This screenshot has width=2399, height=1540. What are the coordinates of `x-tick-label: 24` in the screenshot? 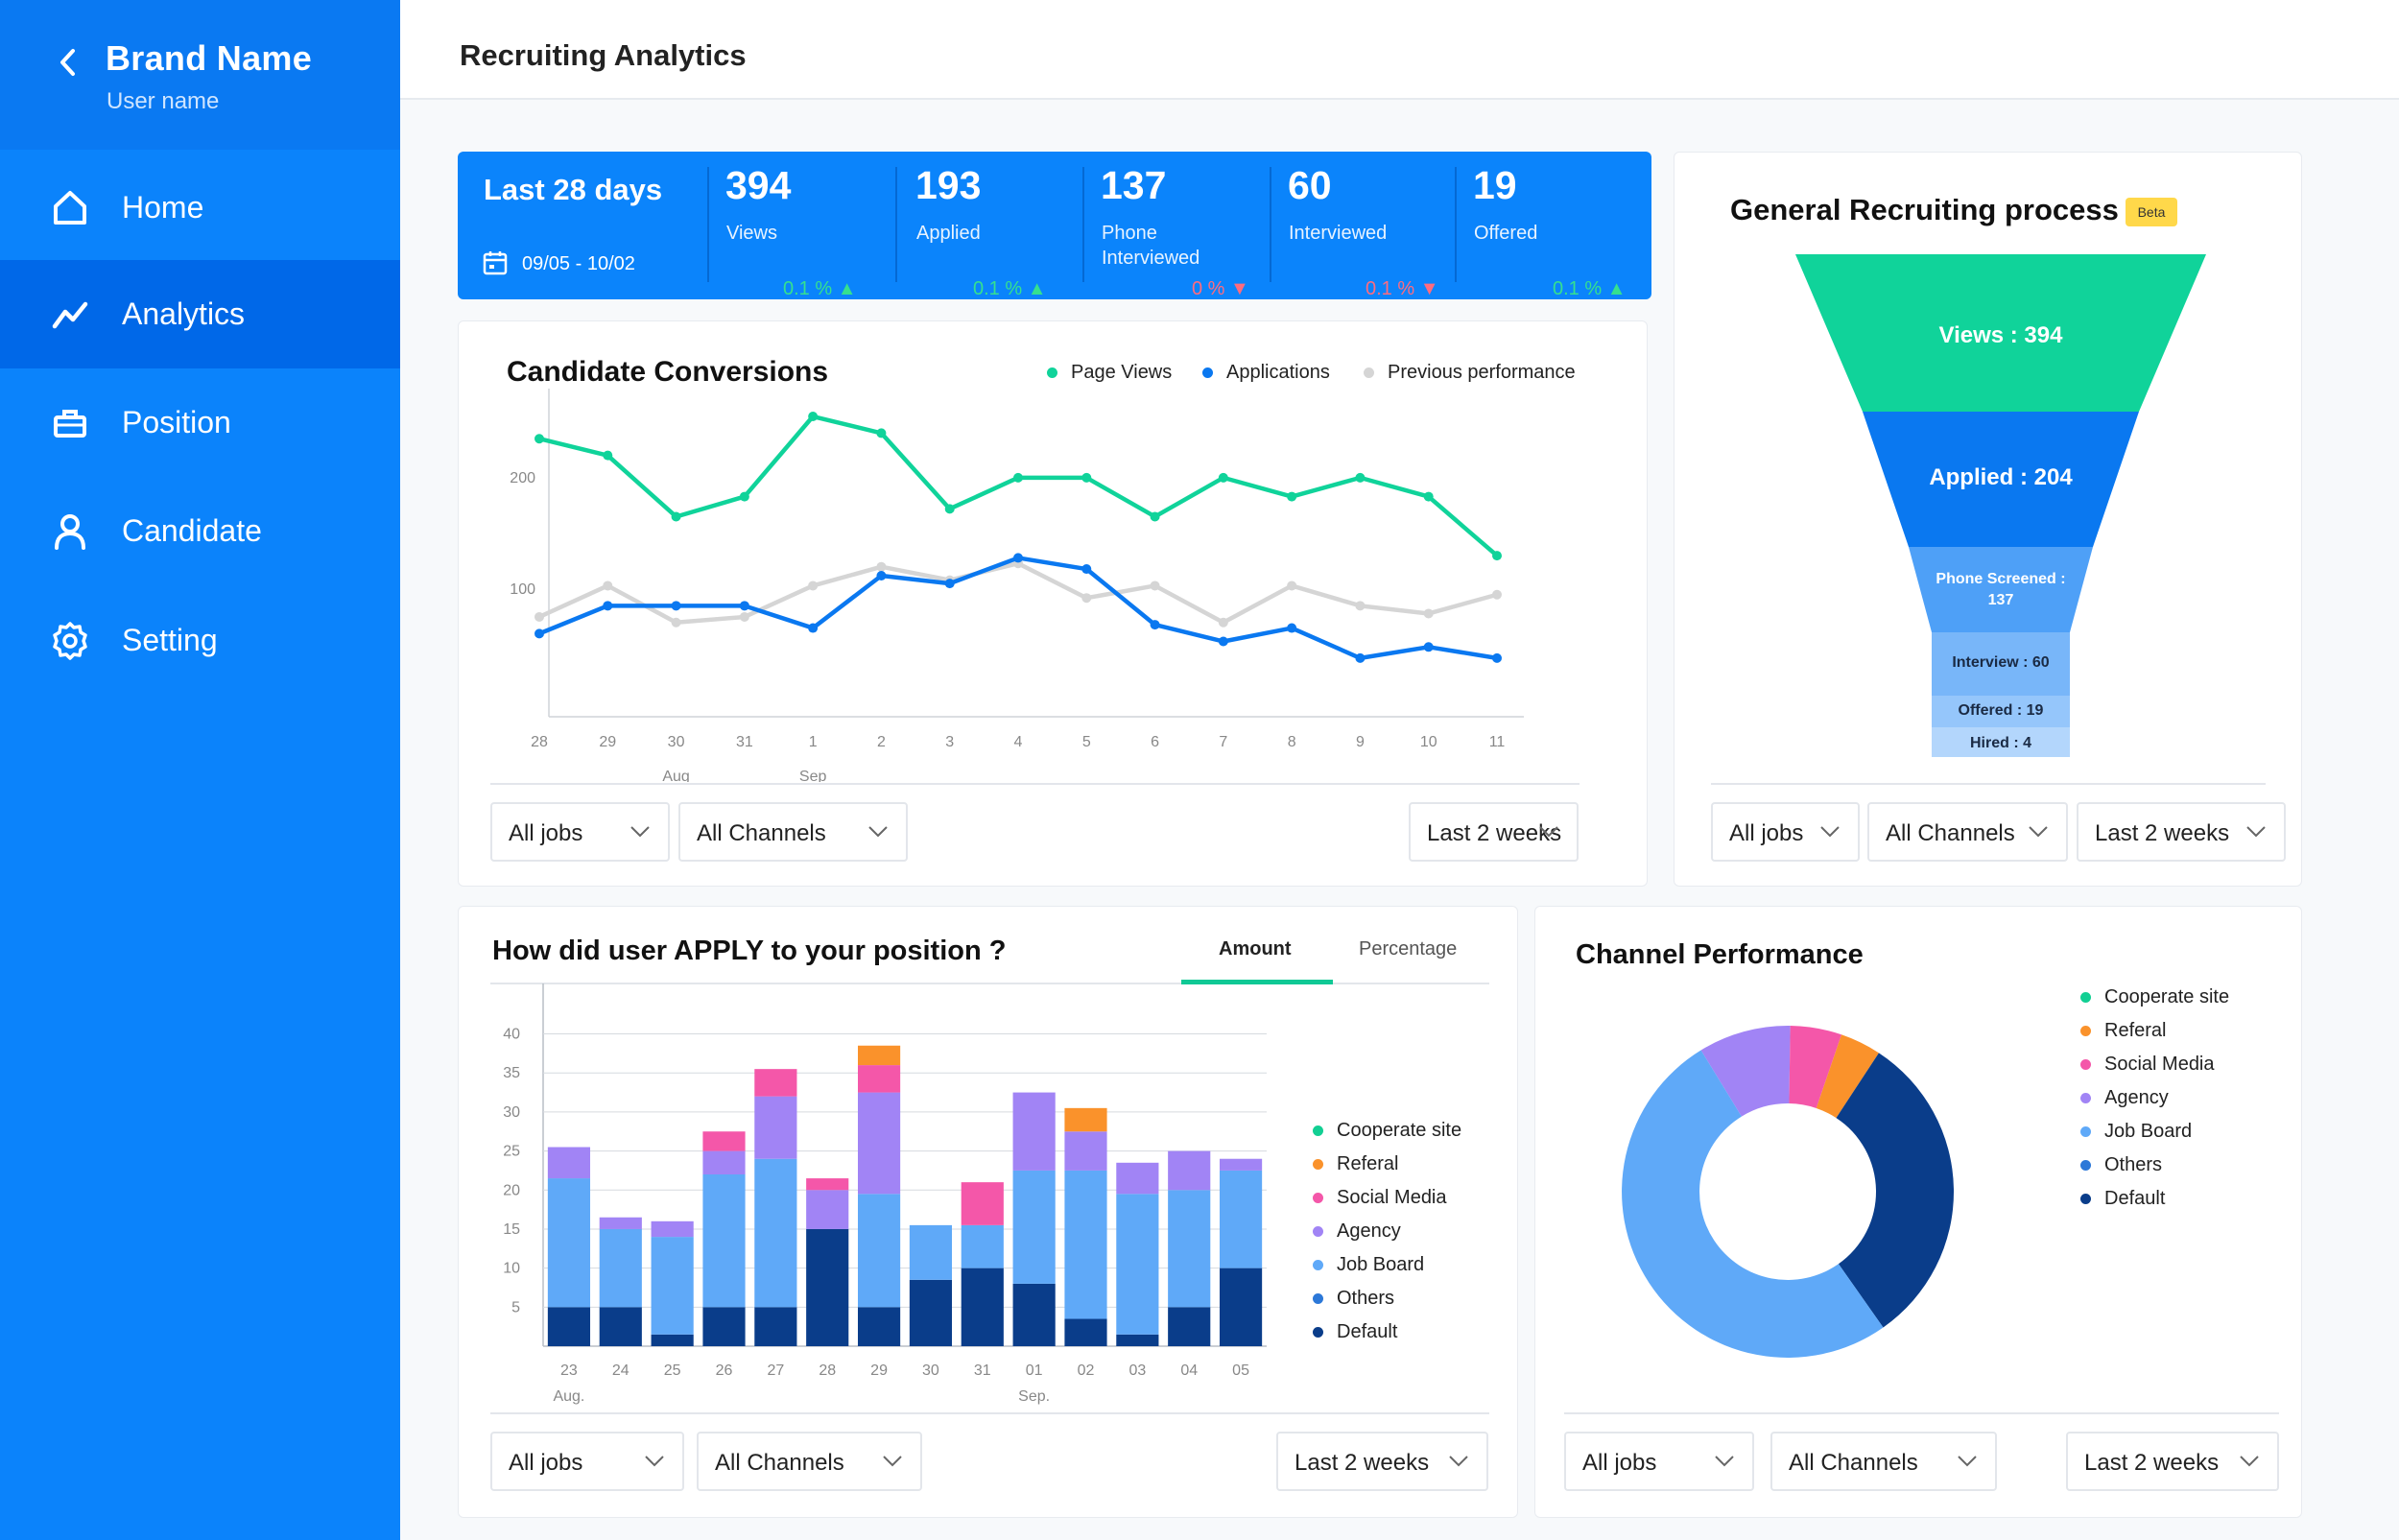 It's located at (621, 1370).